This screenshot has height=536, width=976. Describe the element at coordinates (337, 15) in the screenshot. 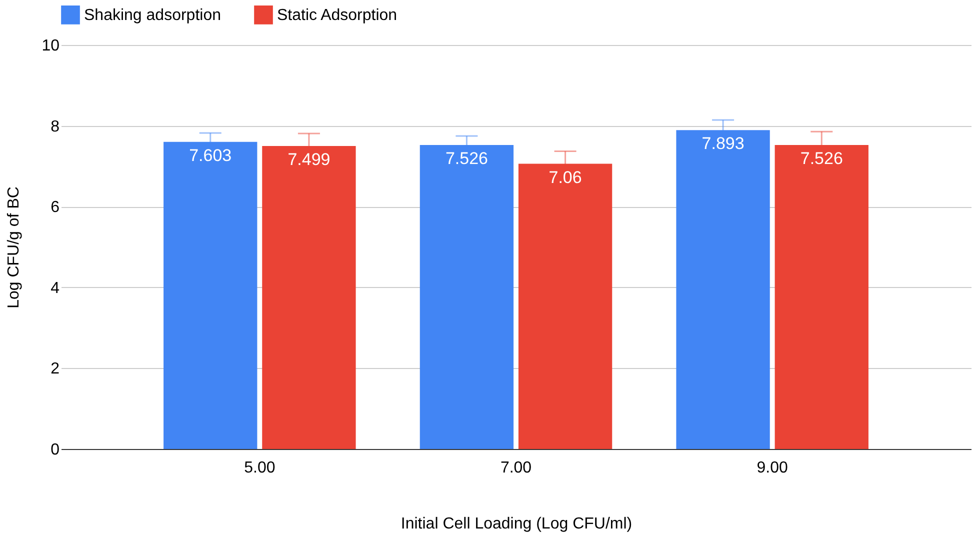

I see `legend-label: Static Adsorption` at that location.